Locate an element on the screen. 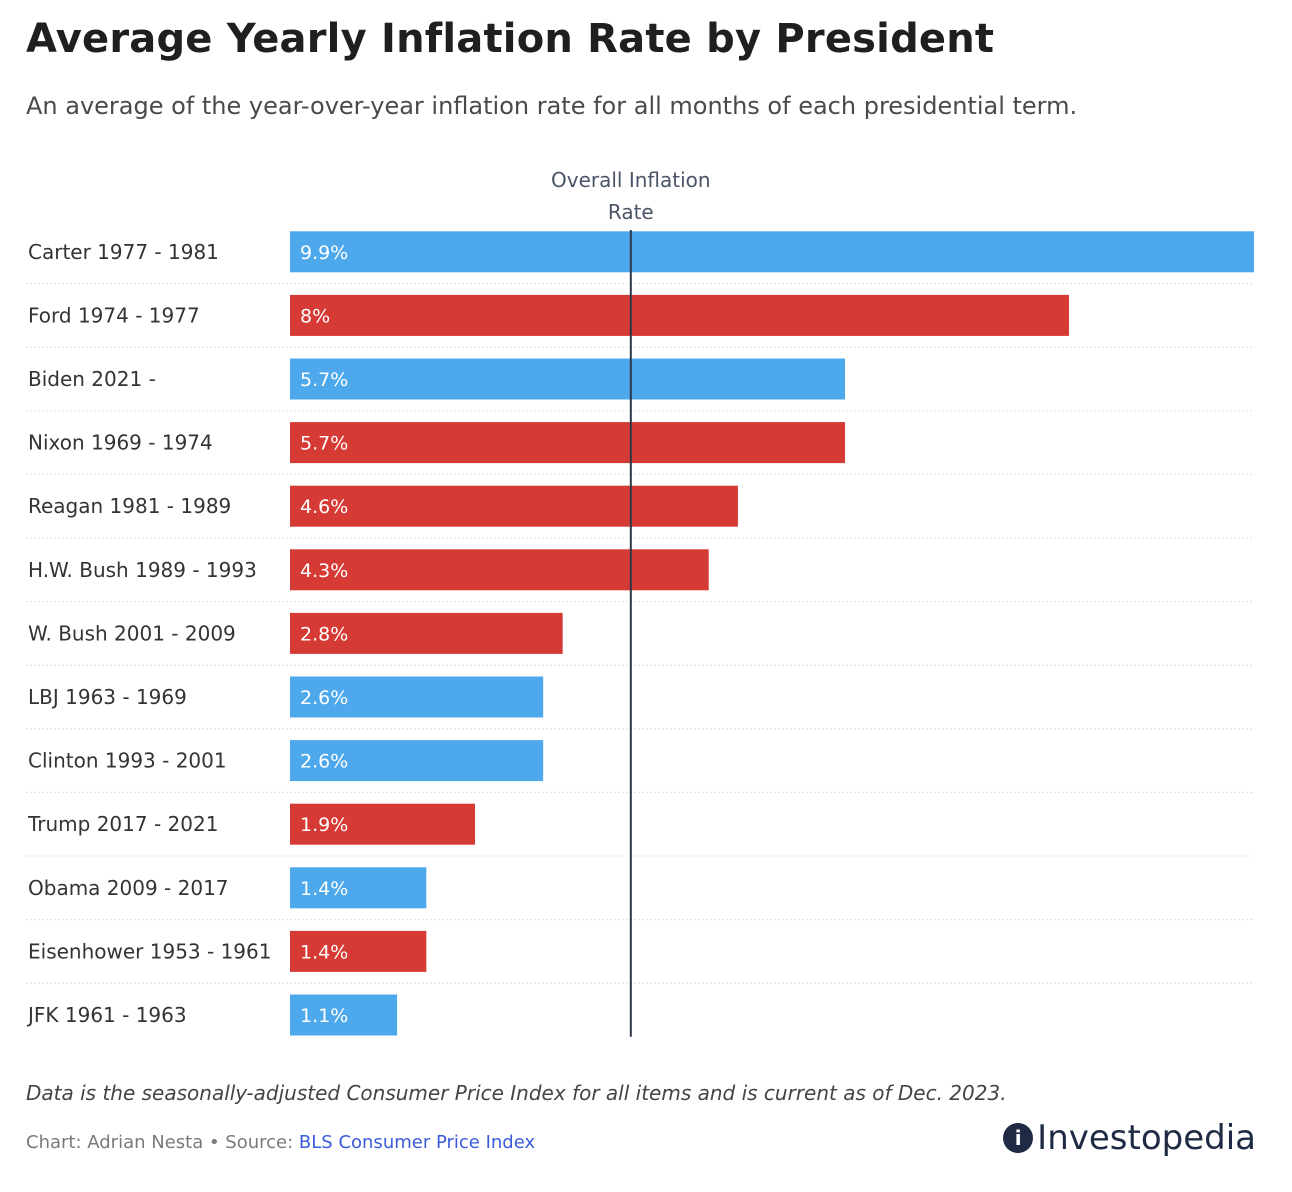 Image resolution: width=1292 pixels, height=1192 pixels. bar-value-label: 8% is located at coordinates (315, 316).